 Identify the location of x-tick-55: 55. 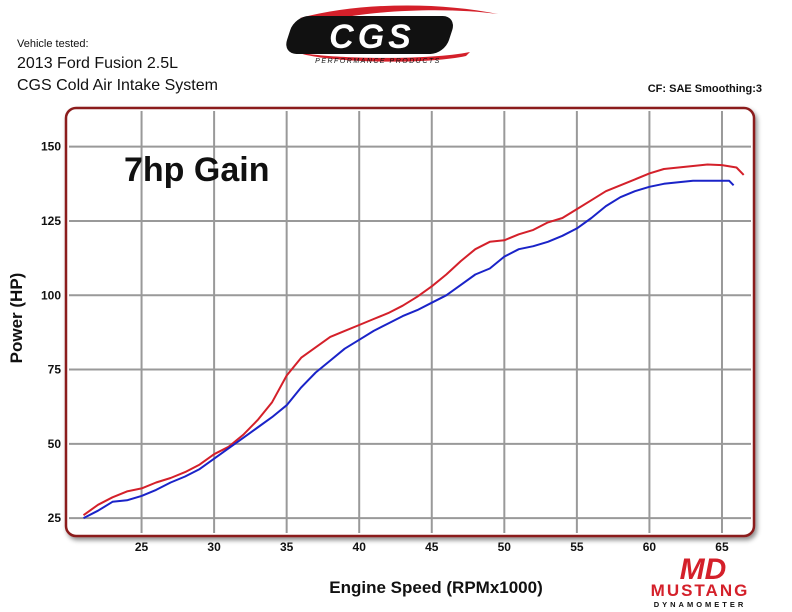
(577, 547).